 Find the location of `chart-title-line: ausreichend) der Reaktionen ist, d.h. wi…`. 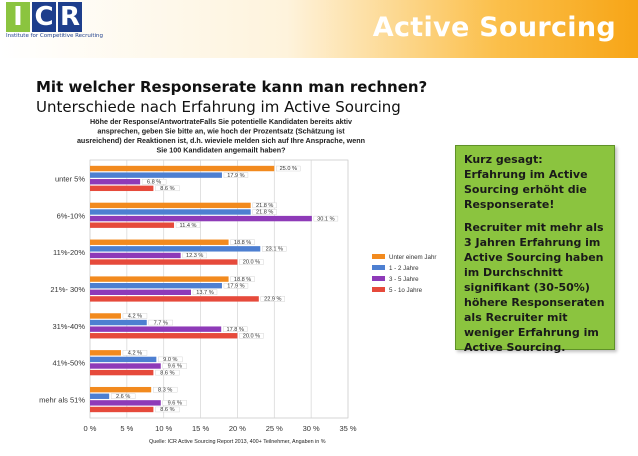

chart-title-line: ausreichend) der Reaktionen ist, d.h. wi… is located at coordinates (221, 140).